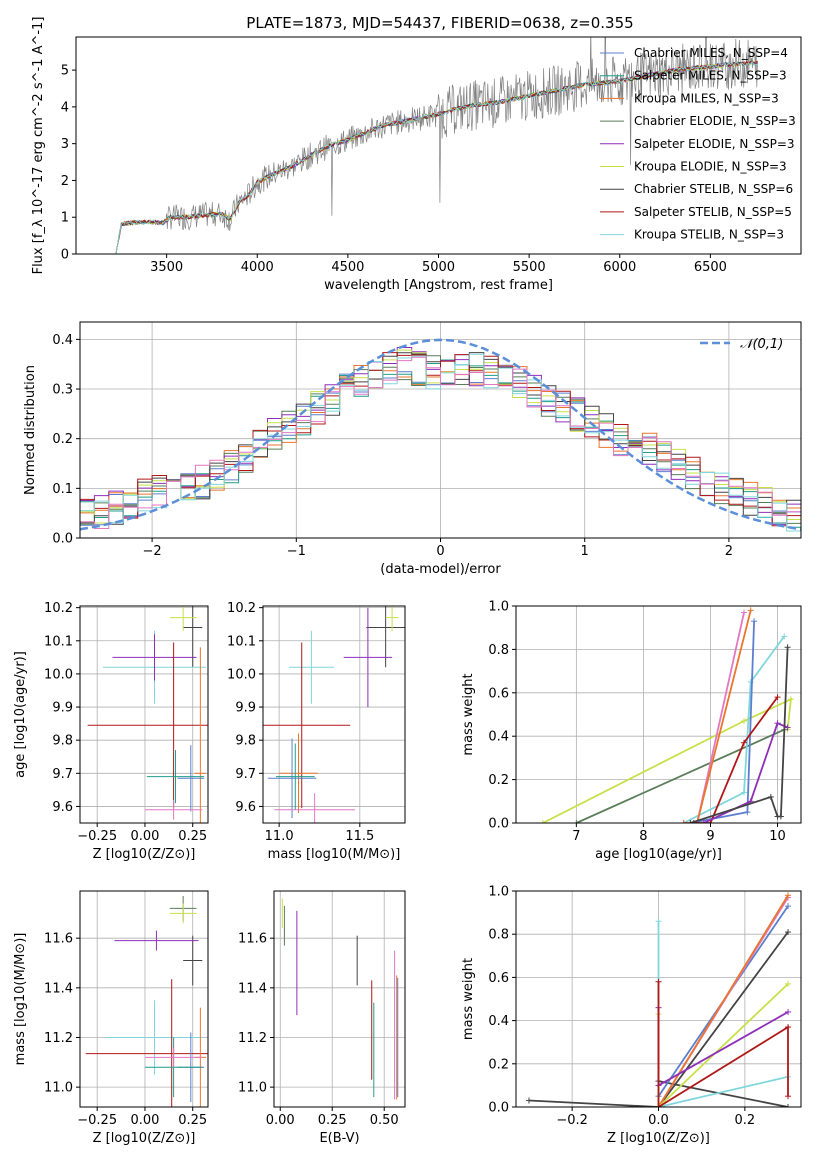 The height and width of the screenshot is (1170, 819). What do you see at coordinates (468, 999) in the screenshot?
I see `y-axis-label: mass weight` at bounding box center [468, 999].